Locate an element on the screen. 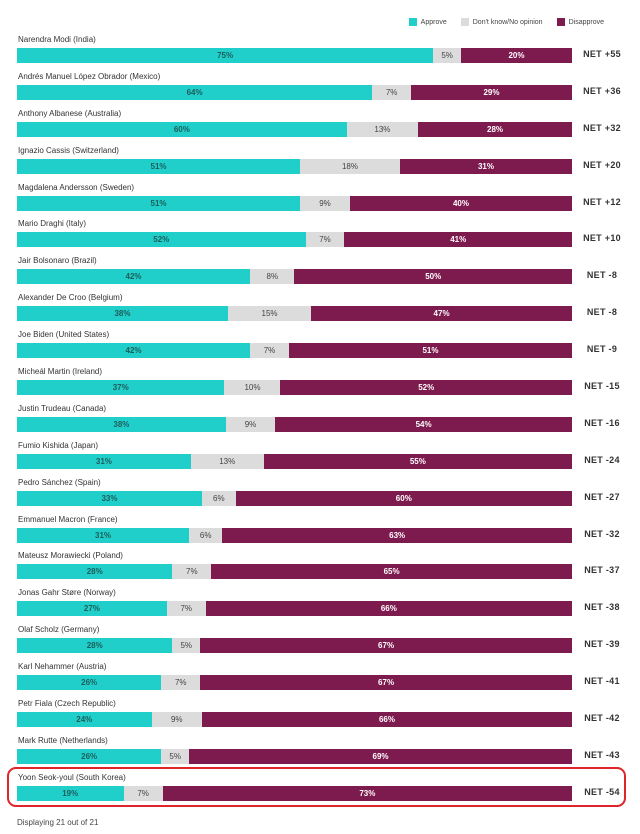 The image size is (640, 834). stacked-bar: 64% 7% 29% is located at coordinates (294, 92).